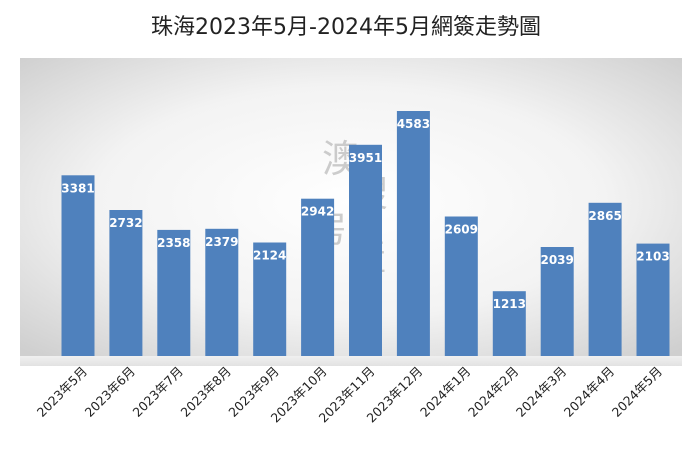 The image size is (692, 453). What do you see at coordinates (365, 158) in the screenshot?
I see `data-label-2023年11月: 3951` at bounding box center [365, 158].